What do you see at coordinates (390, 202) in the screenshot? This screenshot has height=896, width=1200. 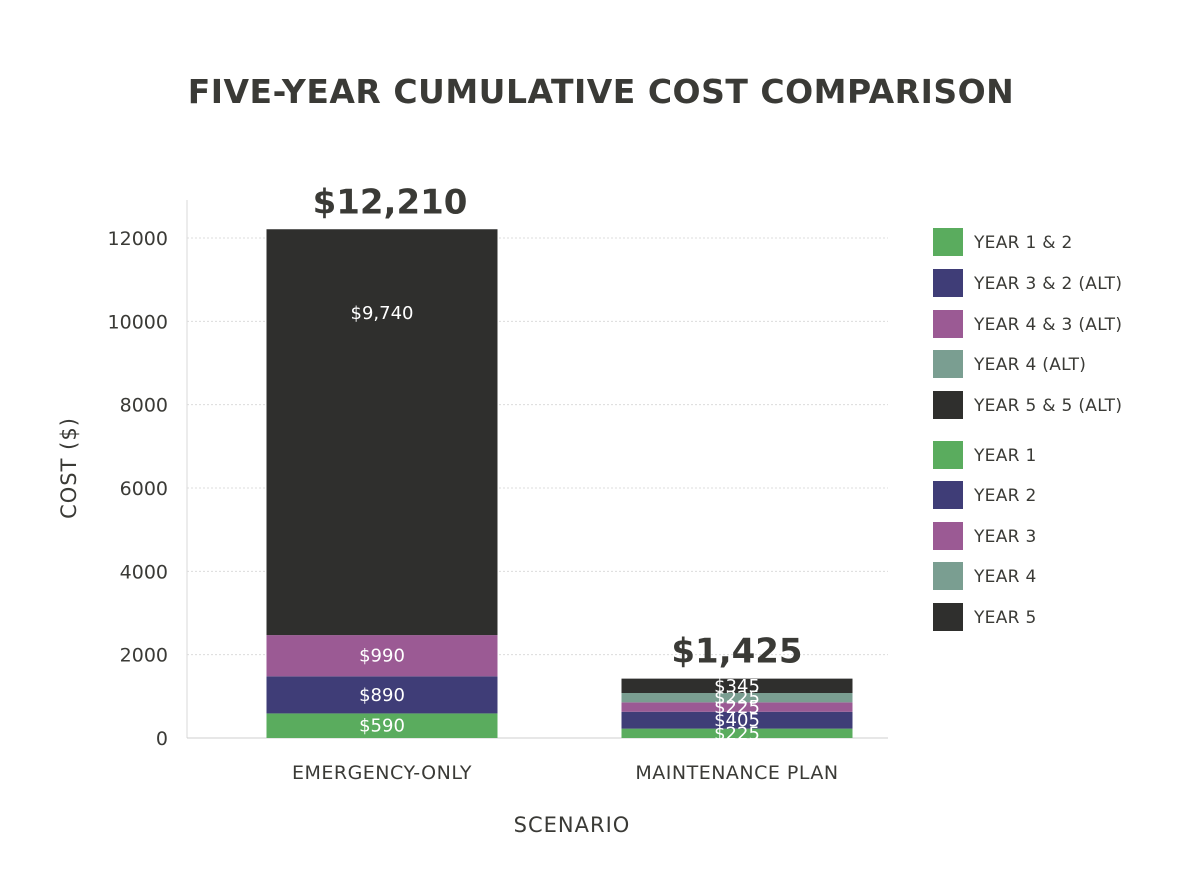 I see `total-label: $12,210` at bounding box center [390, 202].